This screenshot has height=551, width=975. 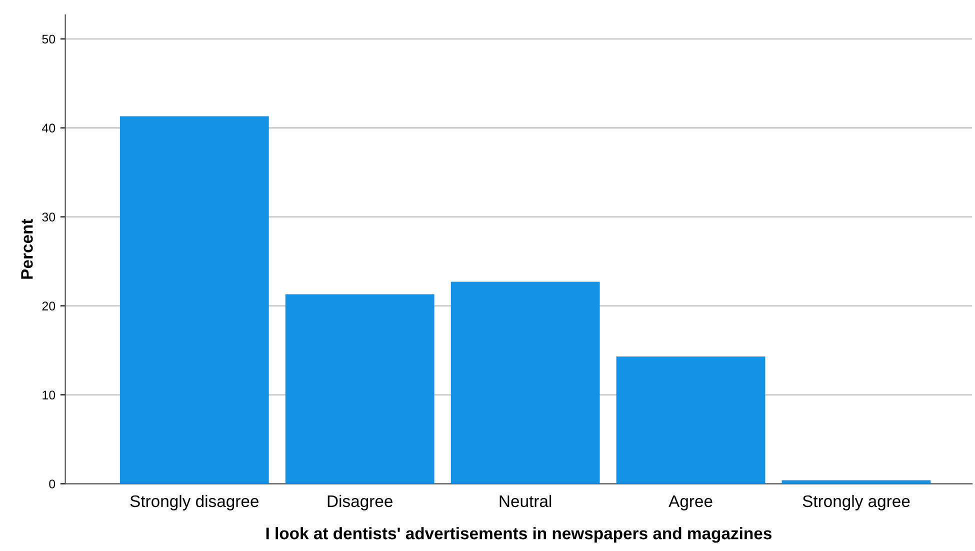 What do you see at coordinates (27, 248) in the screenshot?
I see `y-axis-title: Percent` at bounding box center [27, 248].